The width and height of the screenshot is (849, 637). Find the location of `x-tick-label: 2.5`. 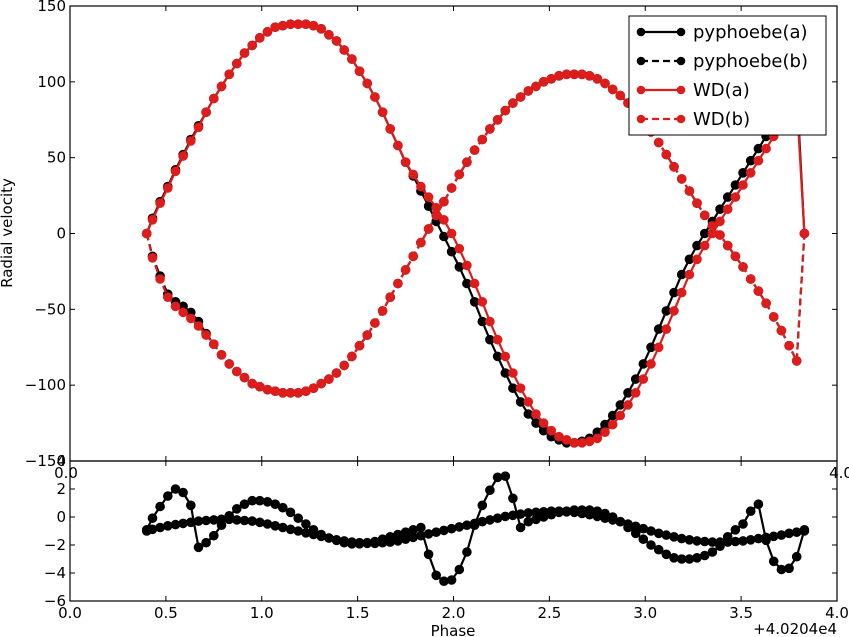

x-tick-label: 2.5 is located at coordinates (549, 613).